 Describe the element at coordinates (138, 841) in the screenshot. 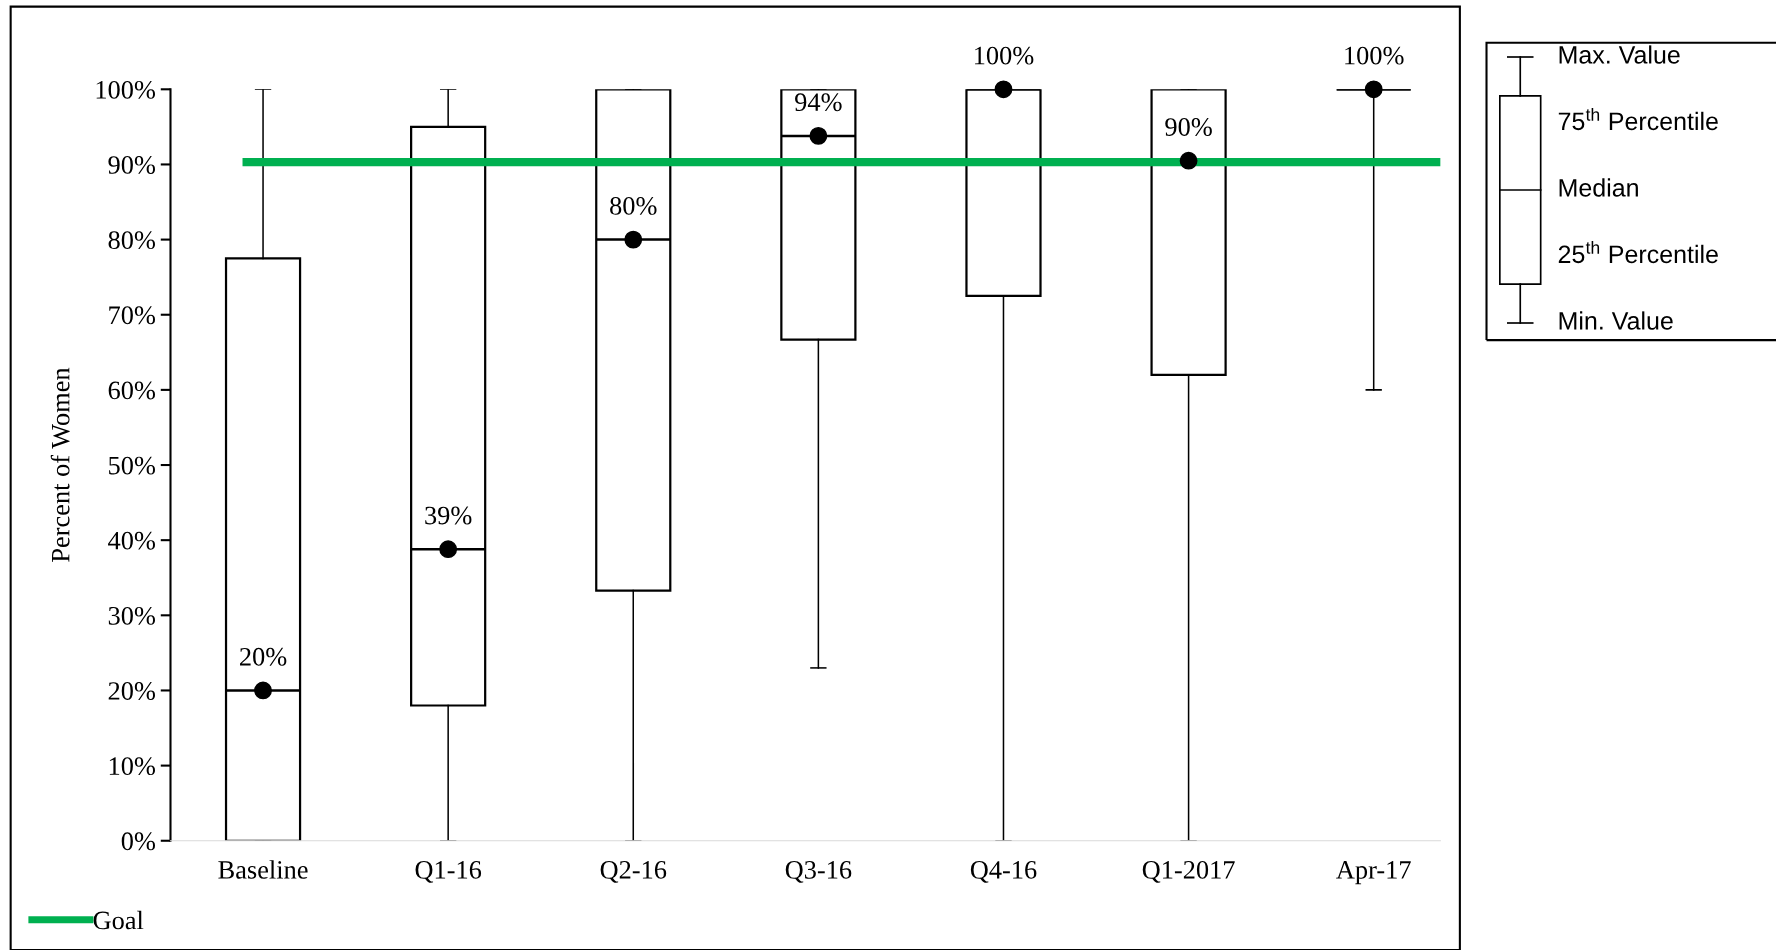

I see `y-tick-label: 0%` at that location.